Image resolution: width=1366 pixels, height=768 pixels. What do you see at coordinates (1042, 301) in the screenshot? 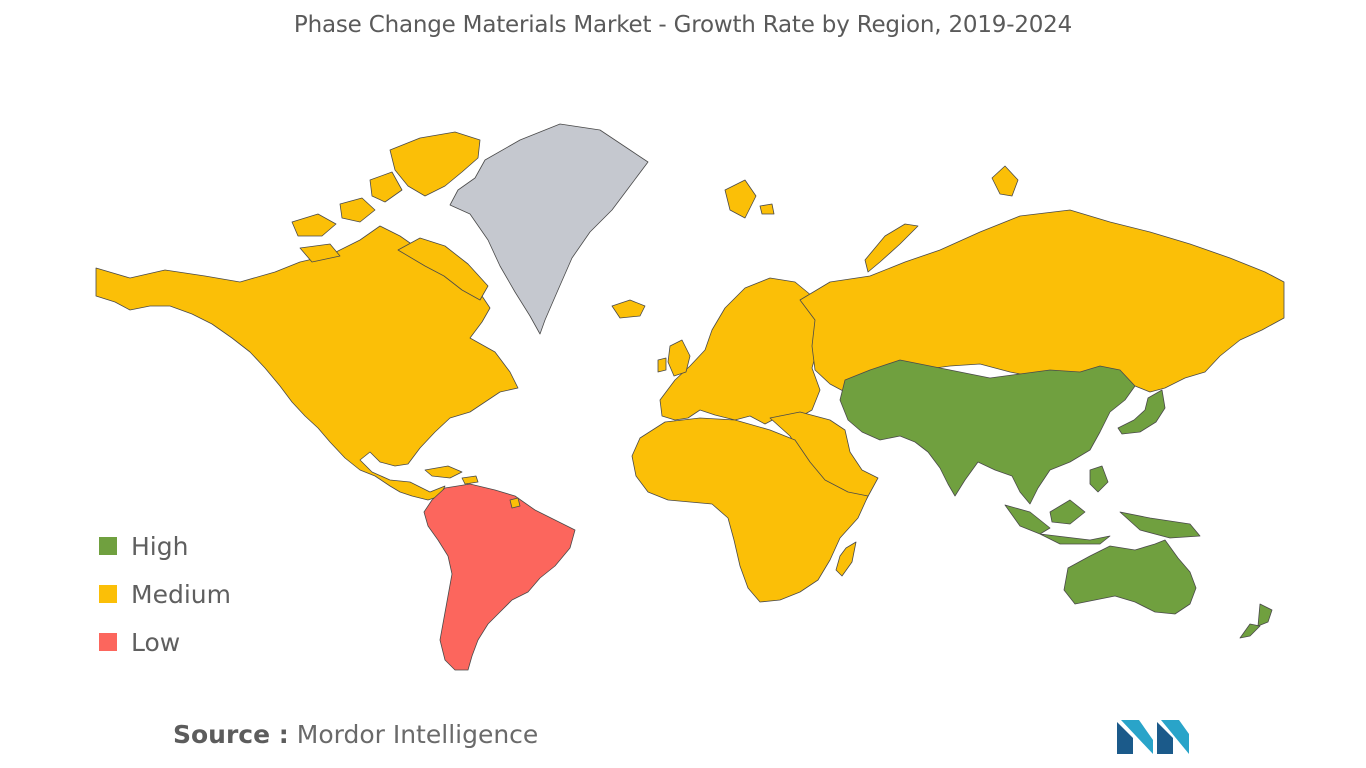
I see `region-russia` at bounding box center [1042, 301].